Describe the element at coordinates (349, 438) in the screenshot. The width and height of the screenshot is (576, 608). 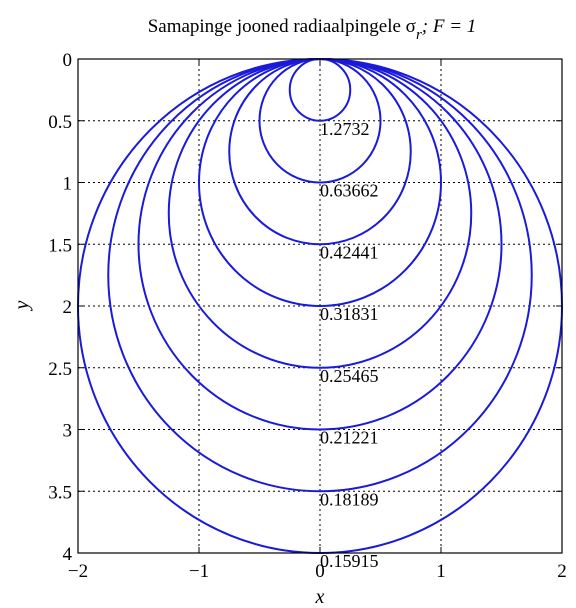
I see `contour-label: 0.21221` at that location.